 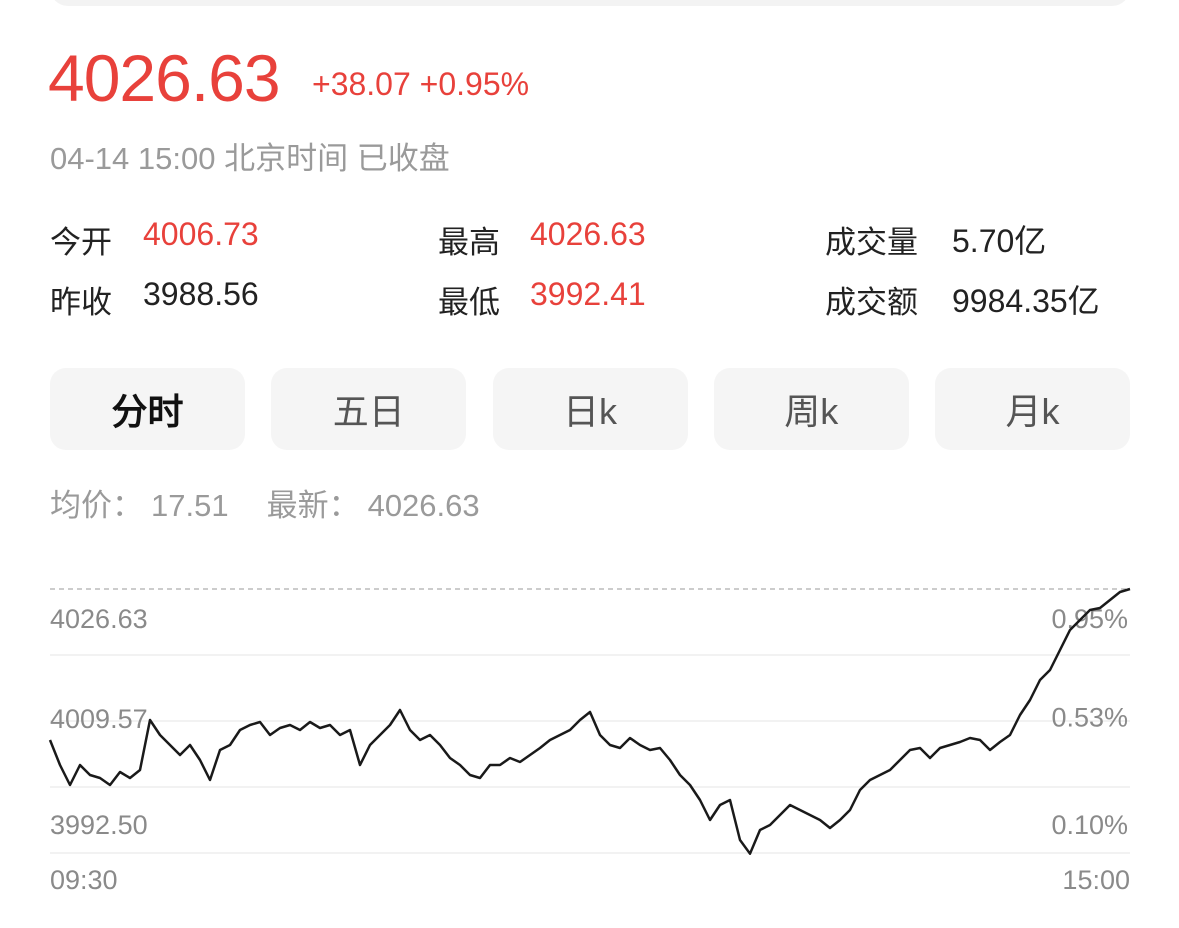 I want to click on x-tick-label: 15:00, so click(x=1096, y=880).